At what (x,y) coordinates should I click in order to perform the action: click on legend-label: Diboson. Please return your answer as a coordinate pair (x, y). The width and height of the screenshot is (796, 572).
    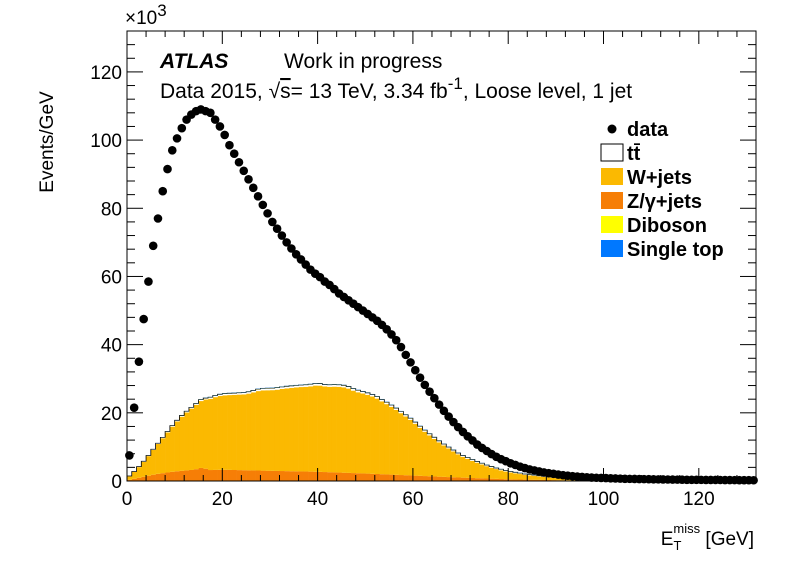
    Looking at the image, I should click on (667, 226).